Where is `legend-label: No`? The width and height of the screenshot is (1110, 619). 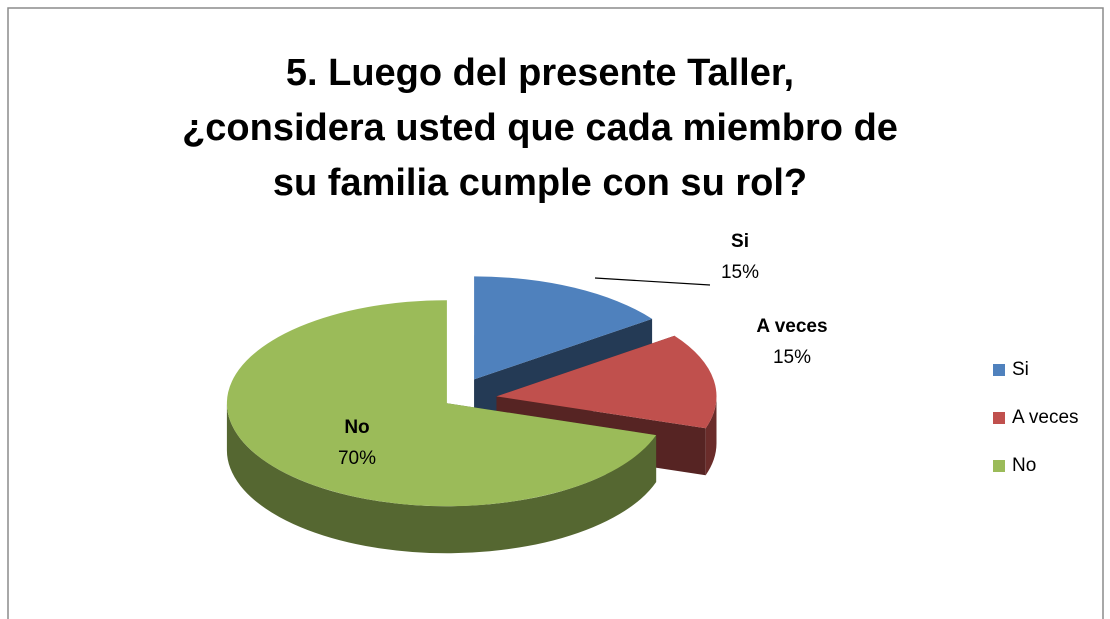
legend-label: No is located at coordinates (1024, 465).